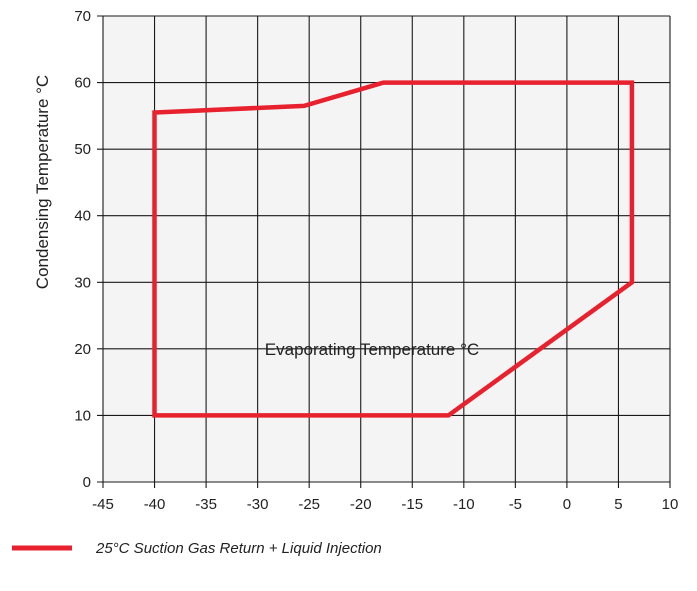  What do you see at coordinates (385, 504) in the screenshot?
I see `x-tick-labels: -45 -40 -35 -30 -25 -20 -15 -10 -5 0 5 10` at bounding box center [385, 504].